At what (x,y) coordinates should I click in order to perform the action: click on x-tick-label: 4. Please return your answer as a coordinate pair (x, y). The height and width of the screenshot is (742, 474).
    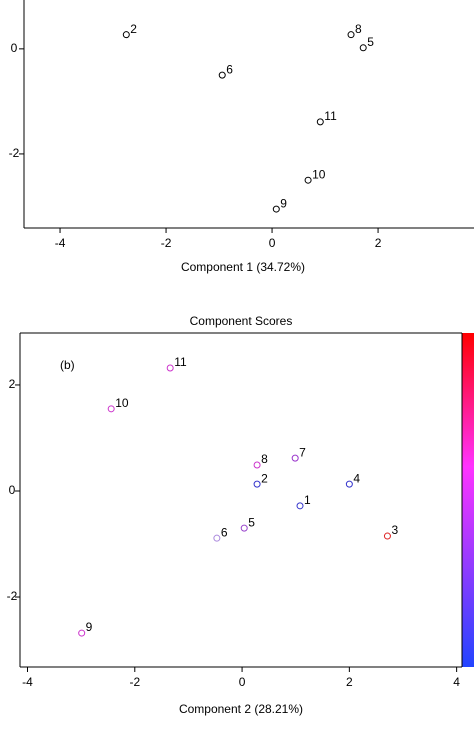
    Looking at the image, I should click on (456, 682).